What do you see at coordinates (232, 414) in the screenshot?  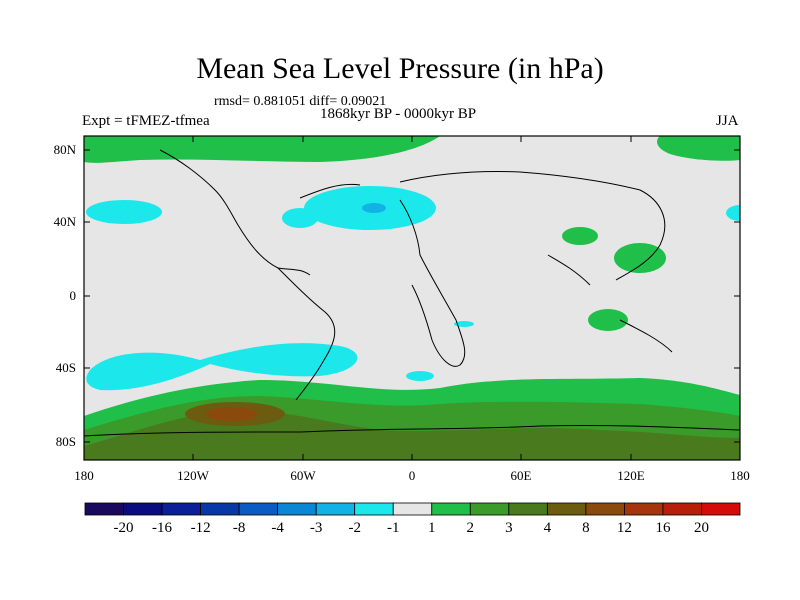 I see `southern-pacific-peak` at bounding box center [232, 414].